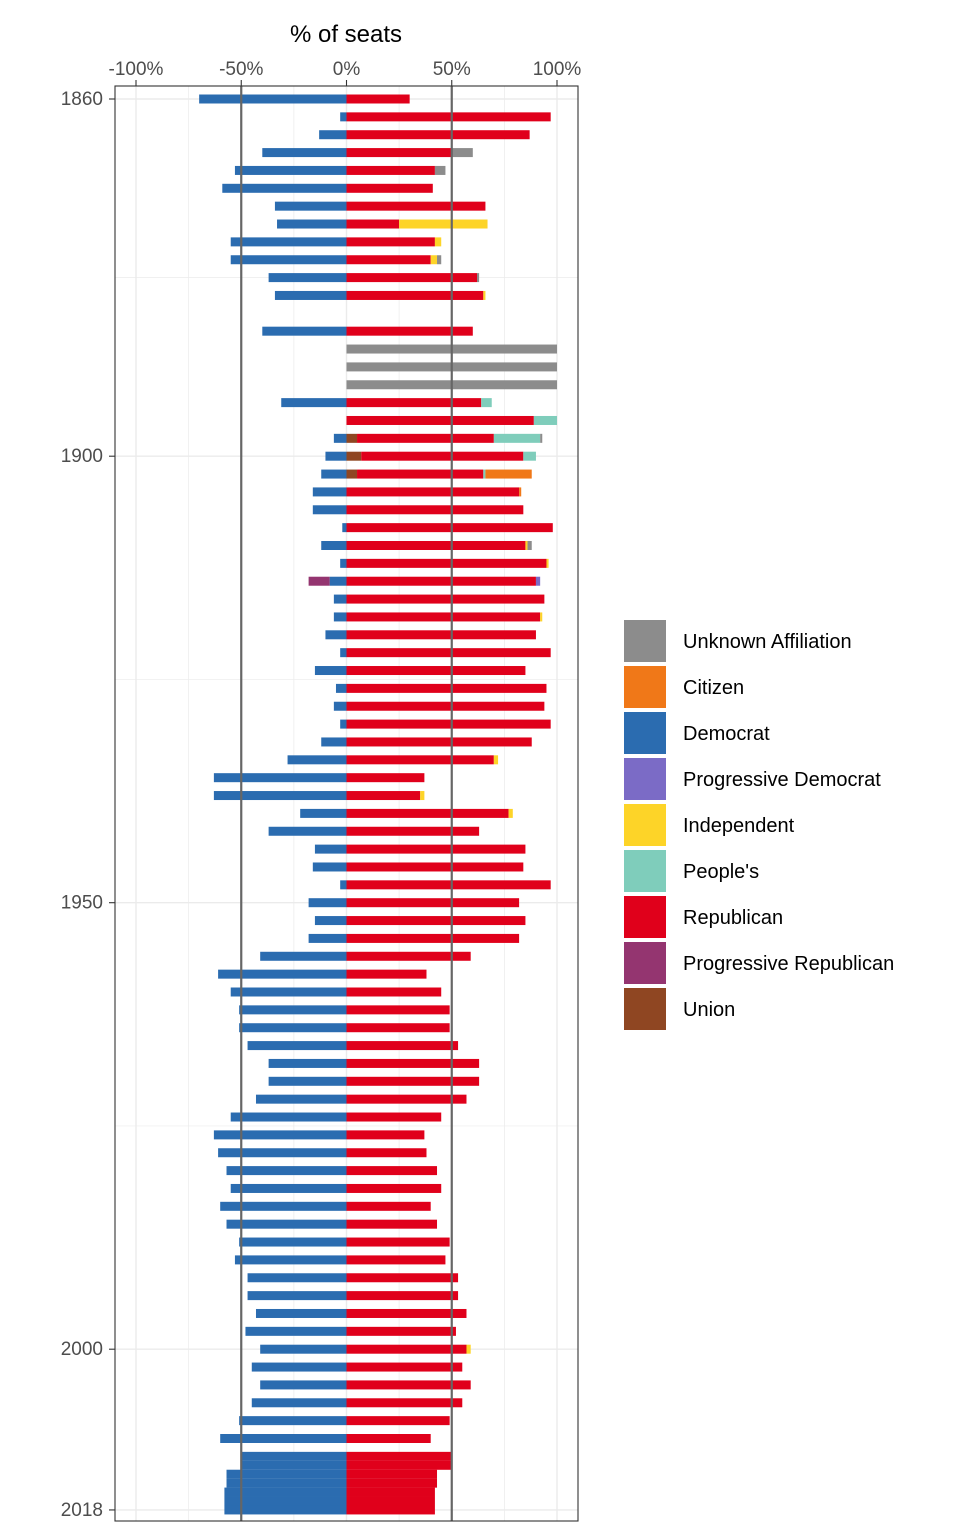 This screenshot has width=960, height=1536. What do you see at coordinates (345, 72) in the screenshot?
I see `x-axis-ticks: -100% -50% 0% 50% 100%` at bounding box center [345, 72].